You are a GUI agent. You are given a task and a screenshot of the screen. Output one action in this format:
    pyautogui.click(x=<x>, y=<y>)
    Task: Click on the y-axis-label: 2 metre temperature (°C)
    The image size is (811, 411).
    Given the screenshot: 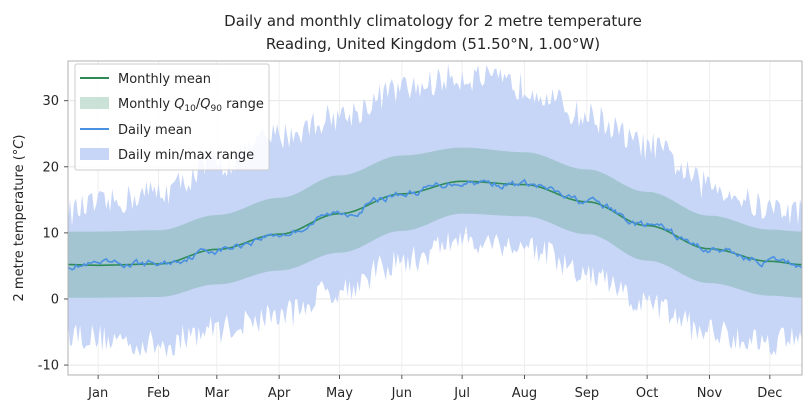 What is the action you would take?
    pyautogui.click(x=19, y=218)
    